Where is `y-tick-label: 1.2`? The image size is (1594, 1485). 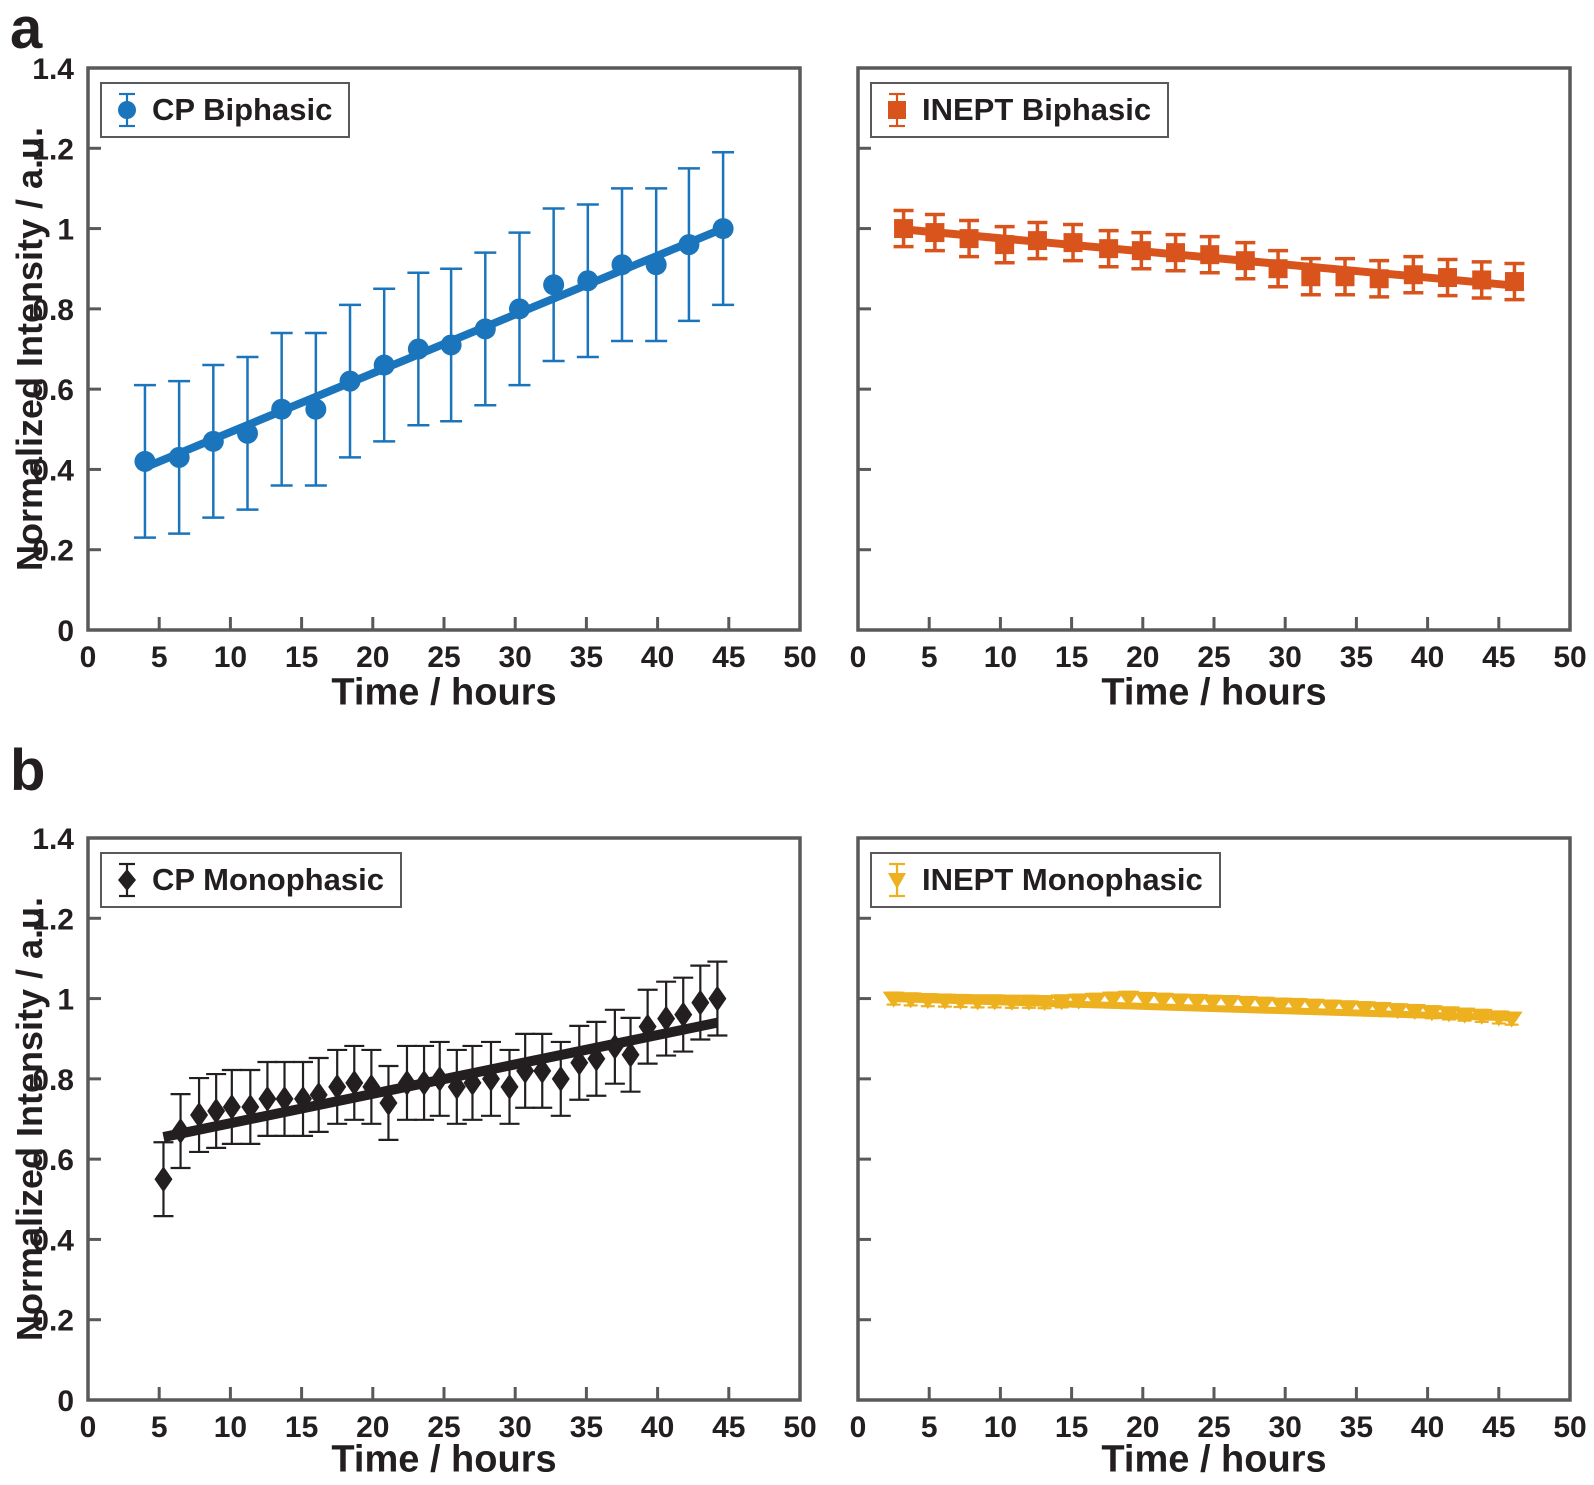
y-tick-label: 1.2 is located at coordinates (53, 919).